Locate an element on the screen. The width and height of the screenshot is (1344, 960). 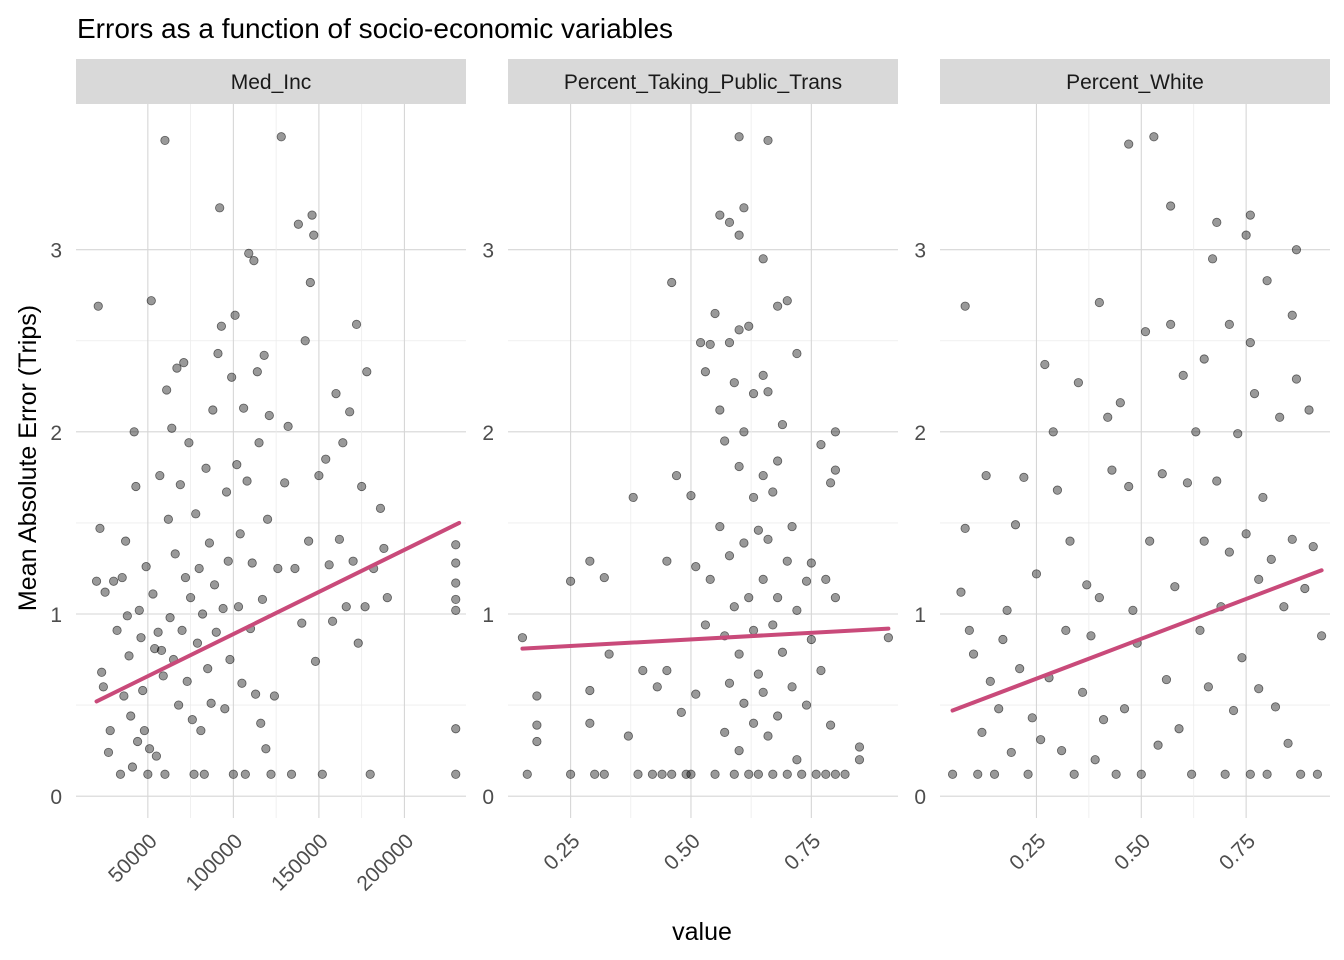
y-tick-label: 0 is located at coordinates (56, 797).